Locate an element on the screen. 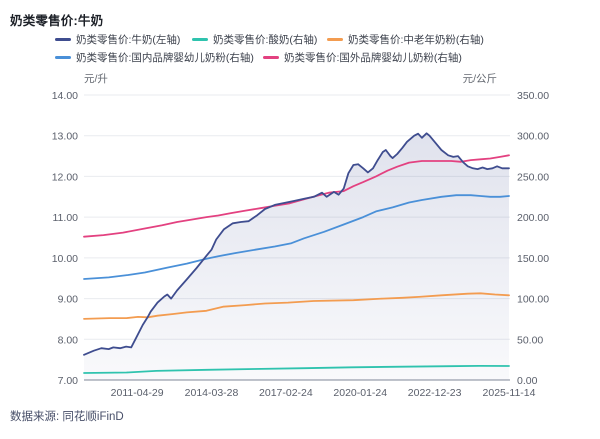 This screenshot has height=439, width=600. left-axis-tick: 9.00 is located at coordinates (68, 300).